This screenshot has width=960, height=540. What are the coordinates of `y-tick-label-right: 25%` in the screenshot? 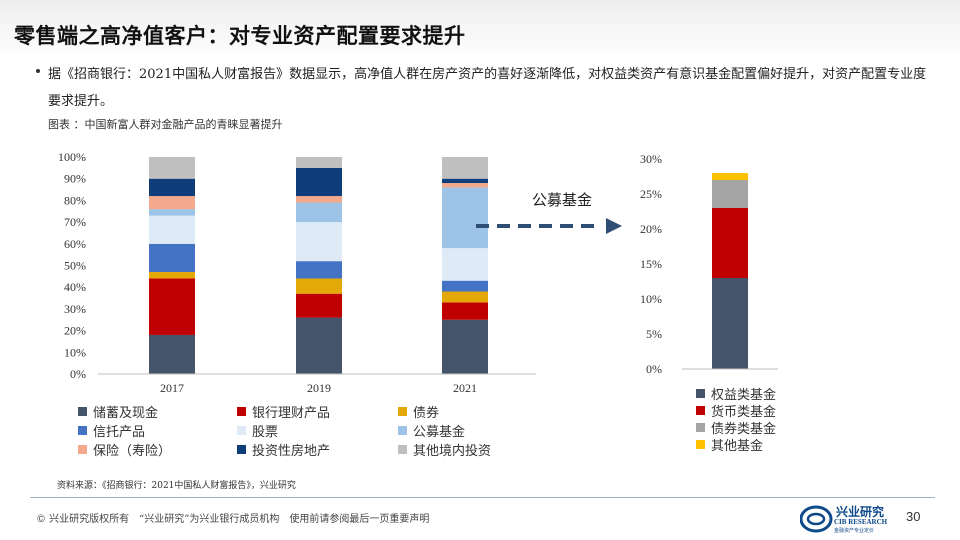 It's located at (651, 194).